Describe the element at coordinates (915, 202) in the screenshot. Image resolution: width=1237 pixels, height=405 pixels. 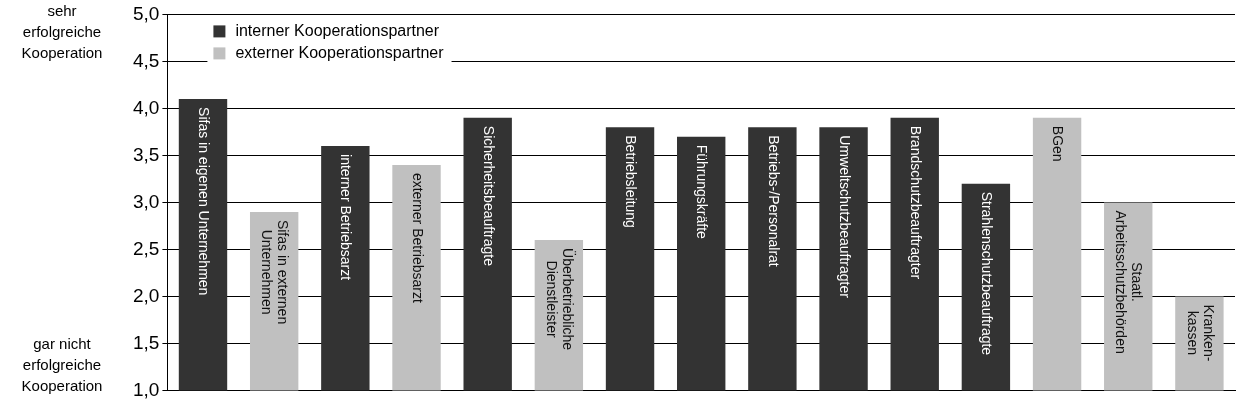
I see `x-tick-label: Brandschutzbeauftragter` at that location.